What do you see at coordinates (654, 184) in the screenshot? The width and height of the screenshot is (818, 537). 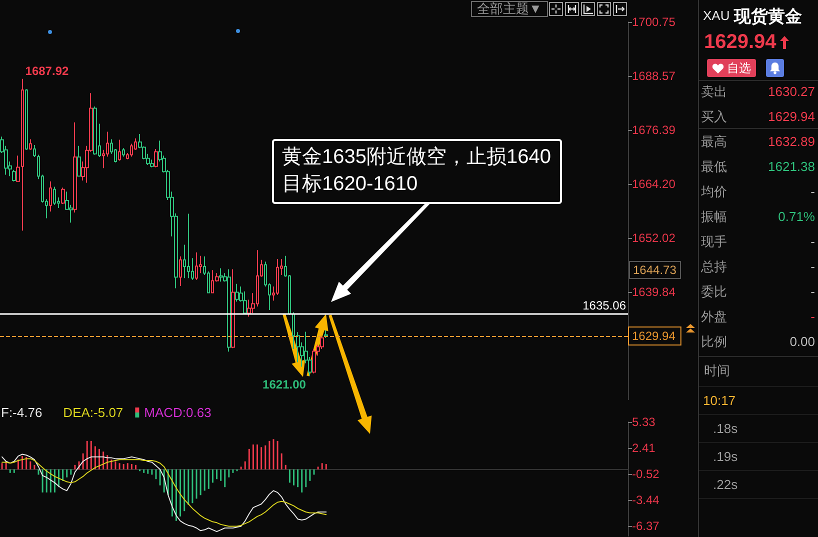 I see `y-tick-label: 1664.20` at bounding box center [654, 184].